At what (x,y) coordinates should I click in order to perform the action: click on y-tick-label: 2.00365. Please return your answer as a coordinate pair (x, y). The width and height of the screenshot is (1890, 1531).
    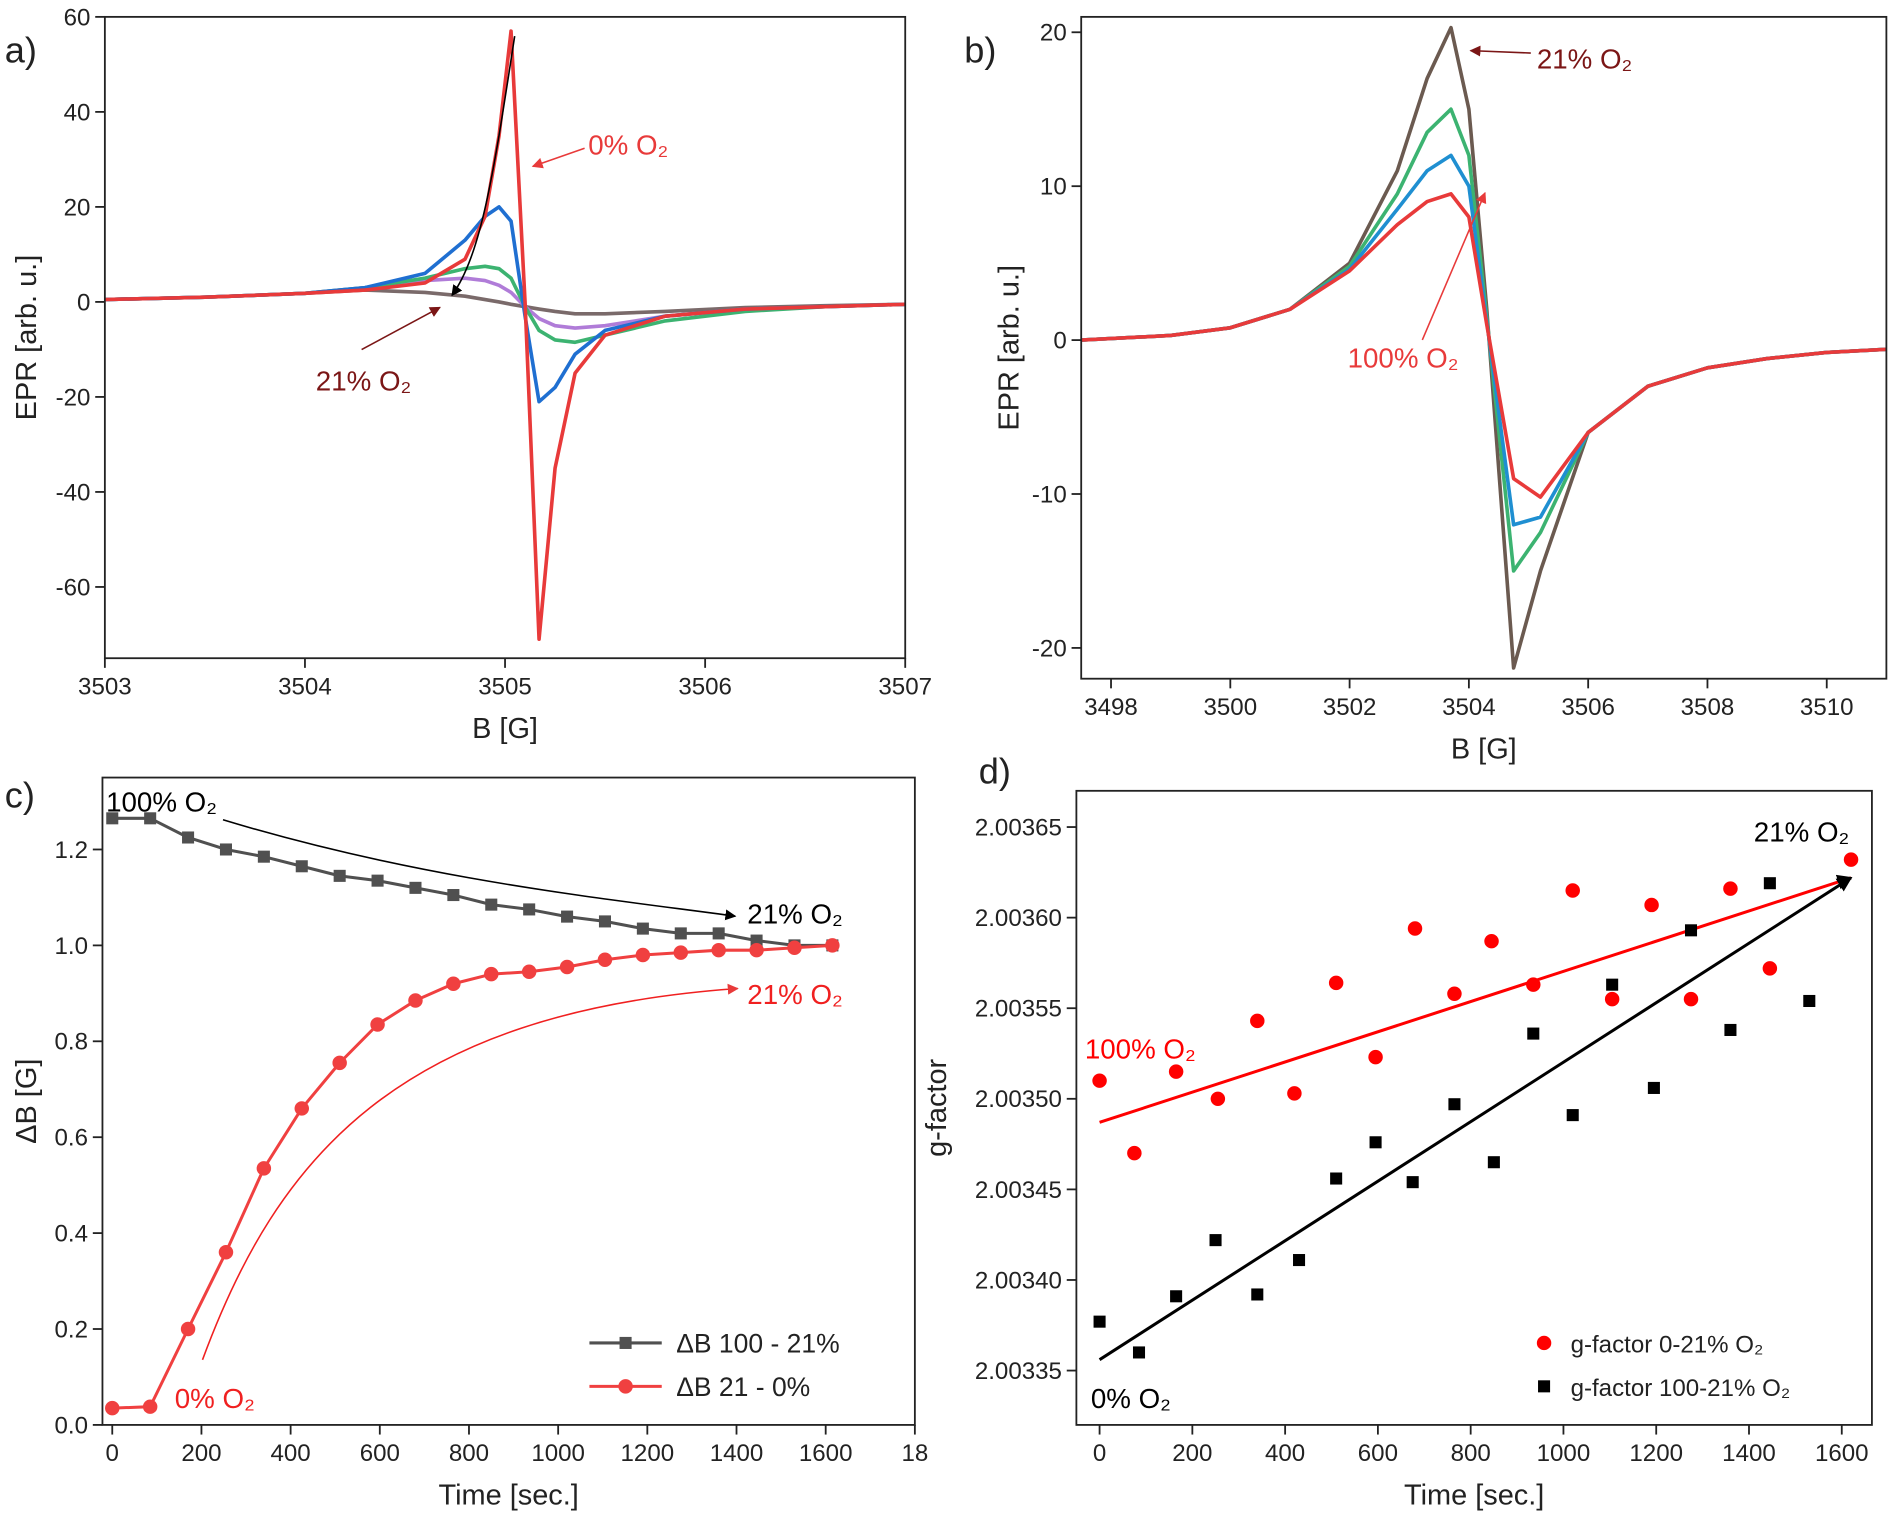
    Looking at the image, I should click on (1018, 827).